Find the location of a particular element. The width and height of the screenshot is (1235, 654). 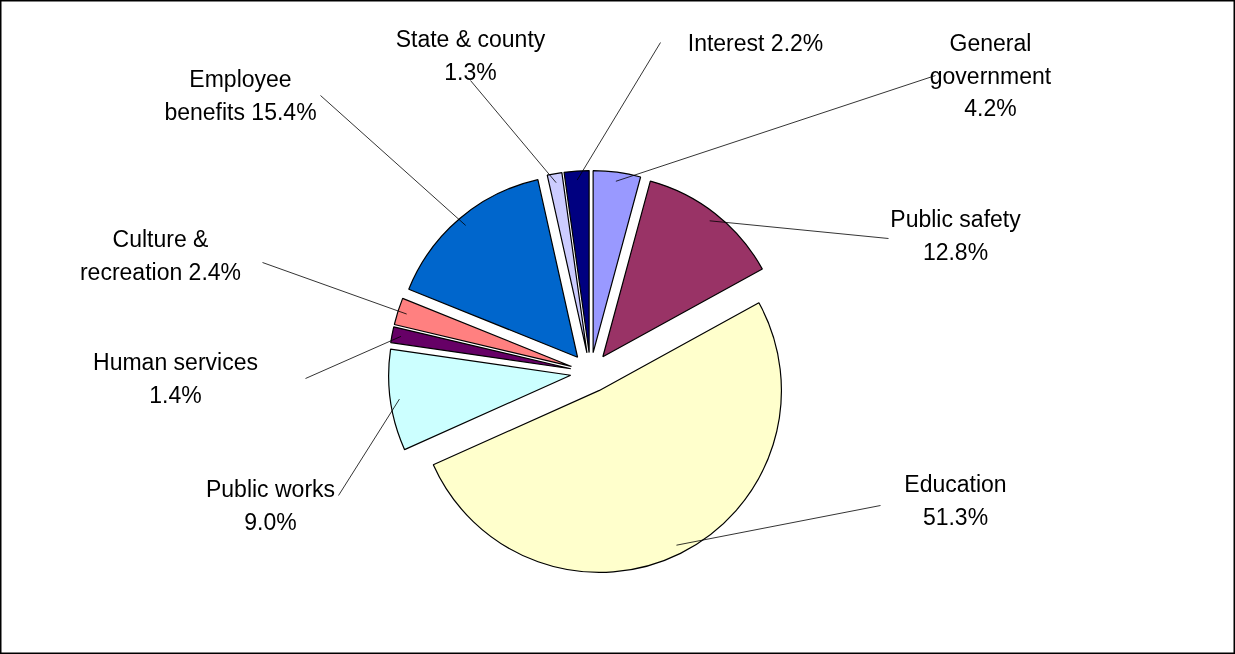

slice-label: Public works is located at coordinates (270, 489).